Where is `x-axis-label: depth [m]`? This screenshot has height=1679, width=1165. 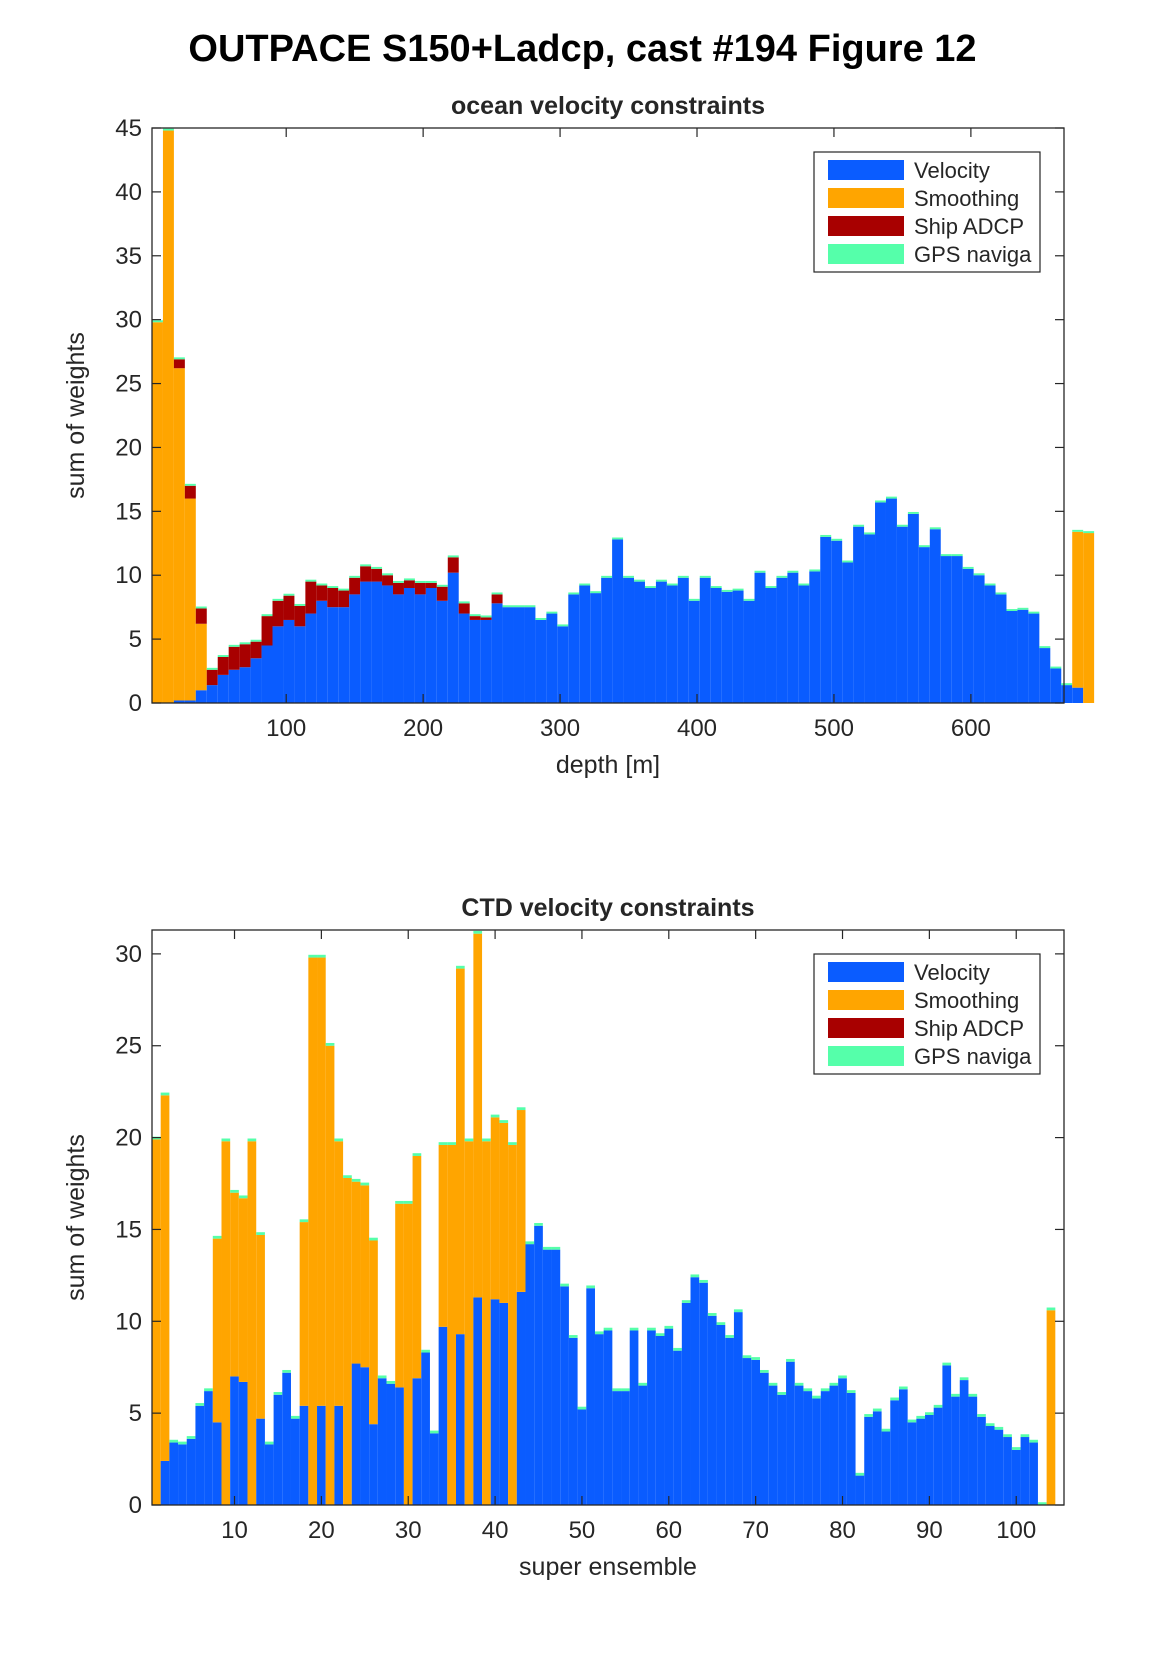 x-axis-label: depth [m] is located at coordinates (608, 765).